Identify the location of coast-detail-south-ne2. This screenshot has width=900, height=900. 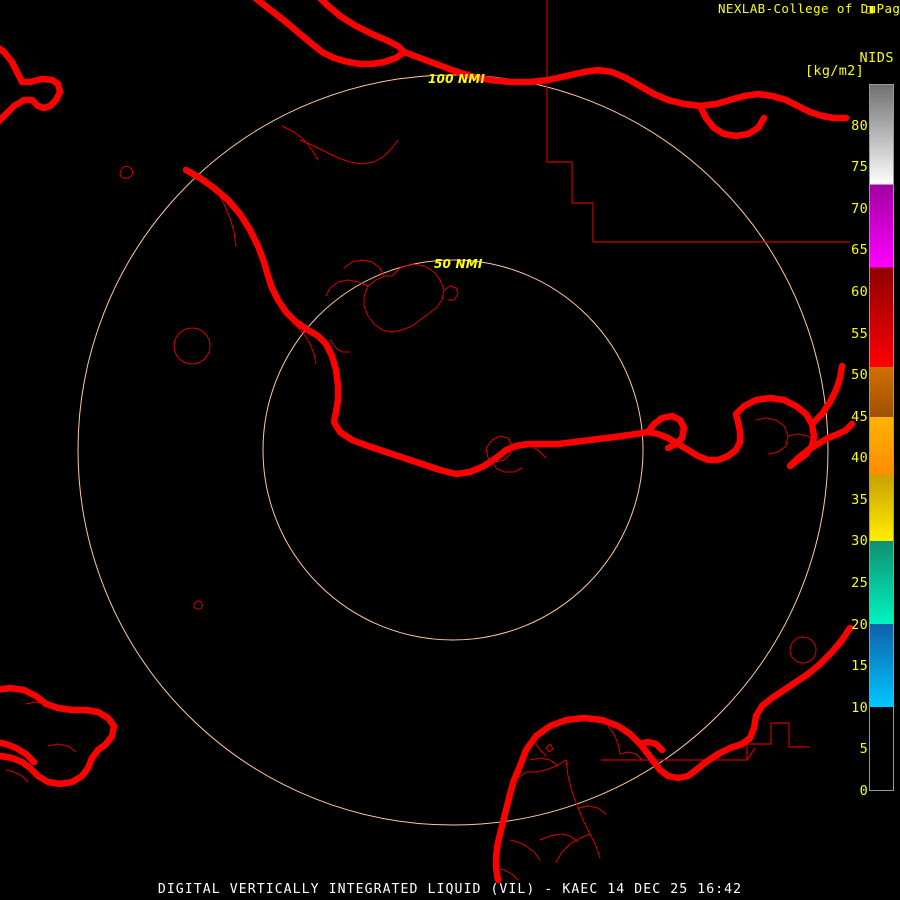
(631, 756).